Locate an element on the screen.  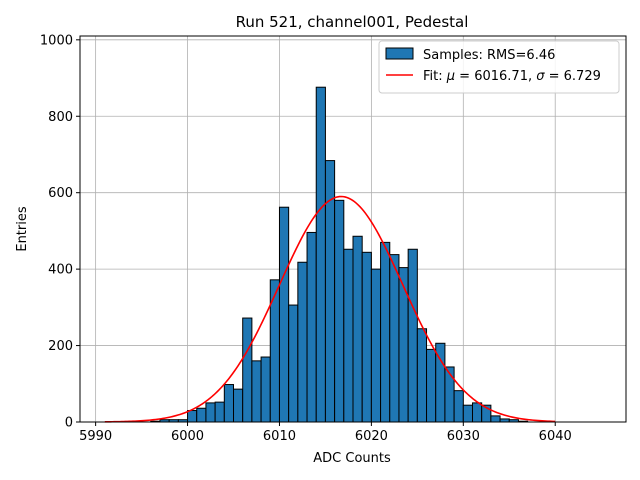
legend-fit-sigma-symbol: σ is located at coordinates (540, 76).